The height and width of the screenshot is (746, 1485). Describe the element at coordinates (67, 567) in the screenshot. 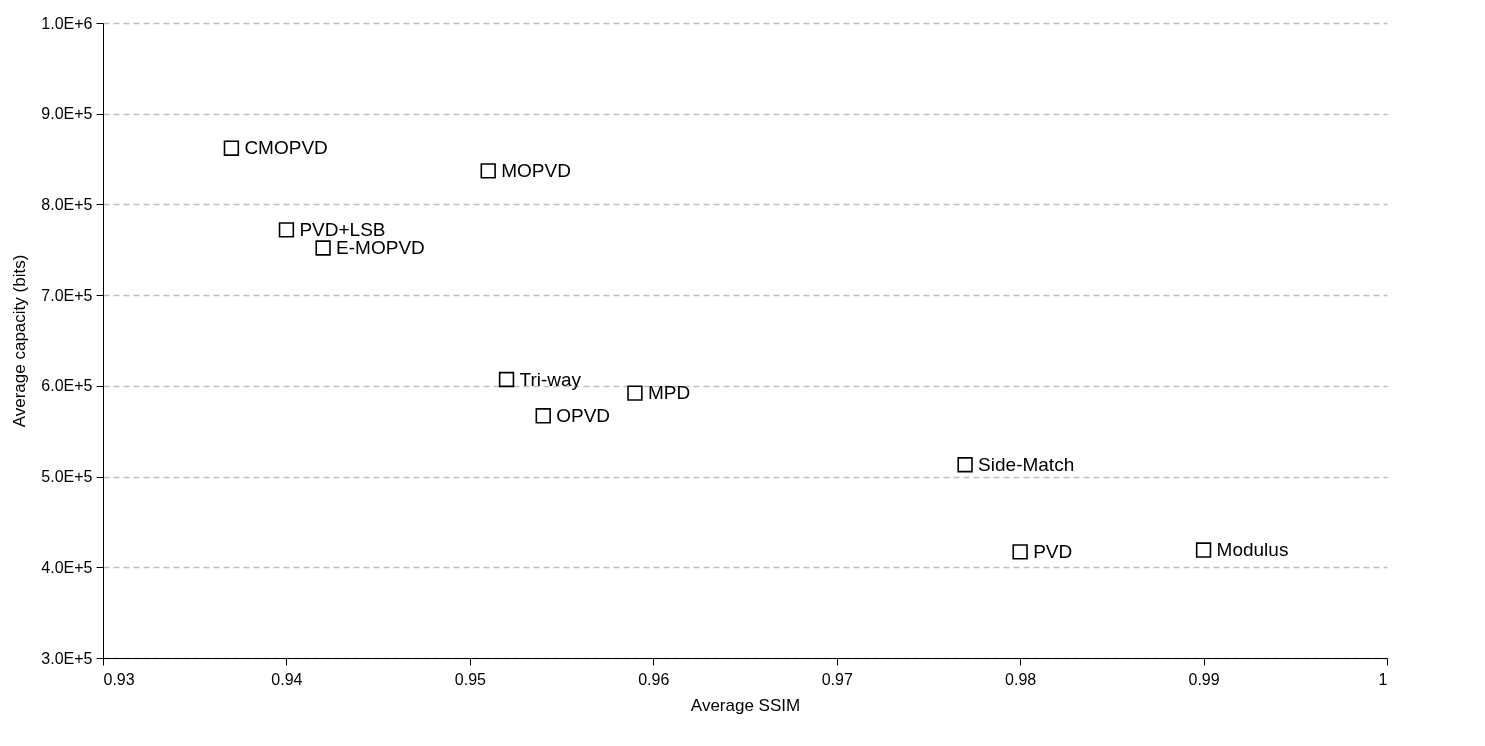

I see `y-tick-label: 4.0E+5` at that location.